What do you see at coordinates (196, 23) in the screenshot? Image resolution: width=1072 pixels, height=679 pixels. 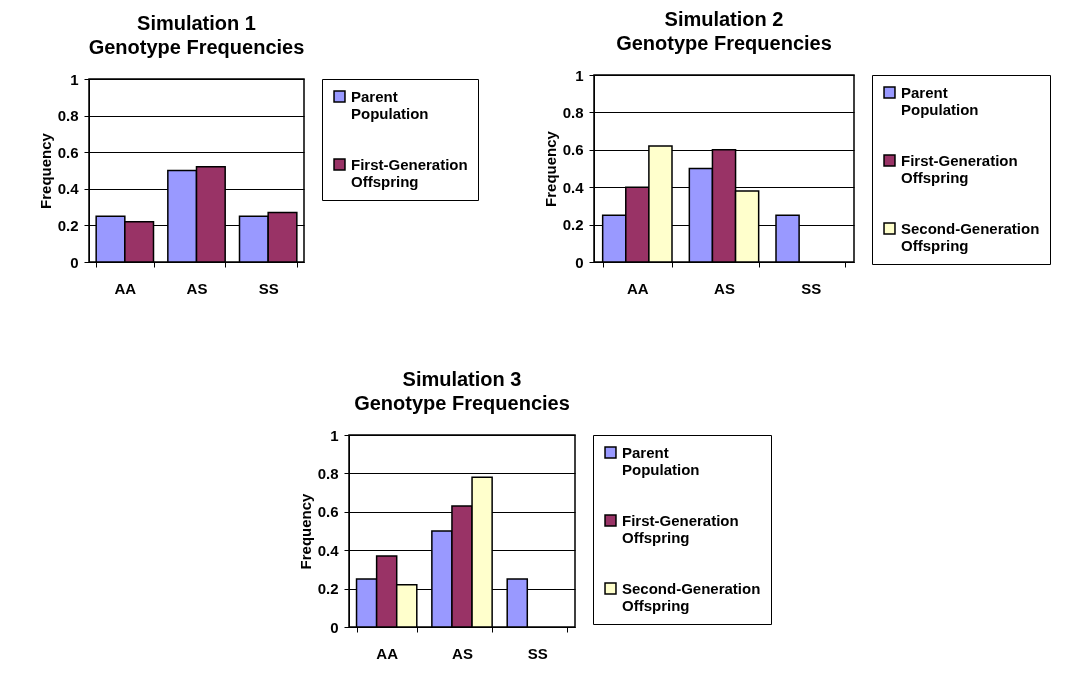 I see `chart-title: Simulation 1` at bounding box center [196, 23].